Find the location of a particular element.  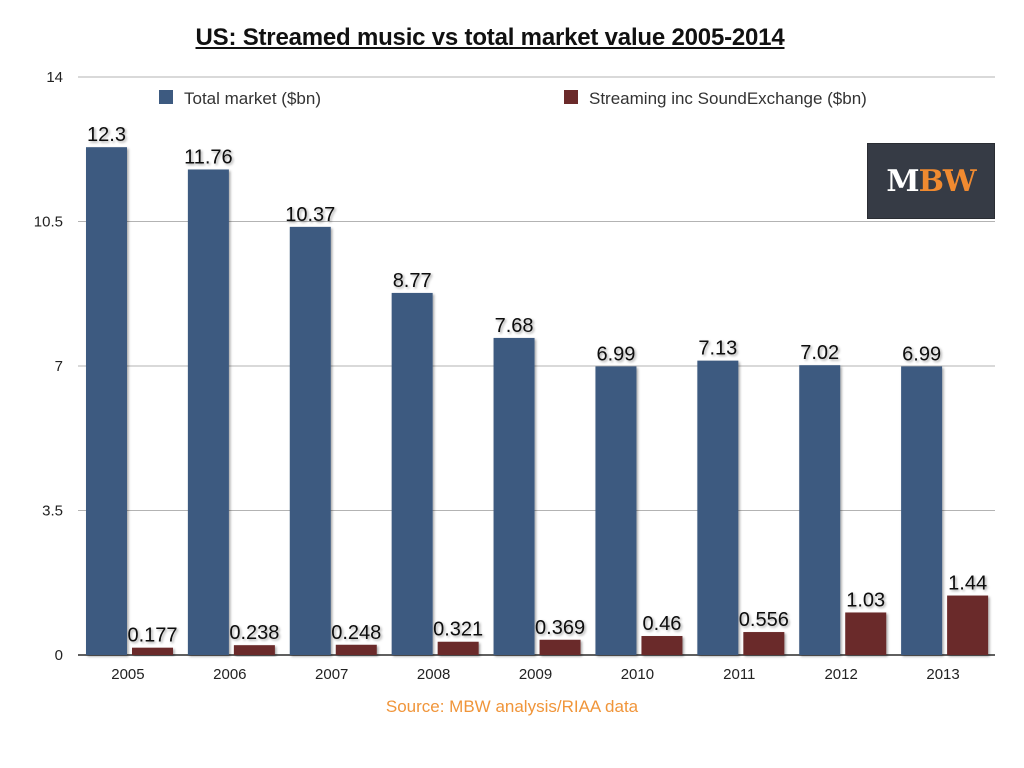

x-axis-ticks: 2005 2006 2007 2008 2009 2010 2011 2012 2013 is located at coordinates (535, 674).